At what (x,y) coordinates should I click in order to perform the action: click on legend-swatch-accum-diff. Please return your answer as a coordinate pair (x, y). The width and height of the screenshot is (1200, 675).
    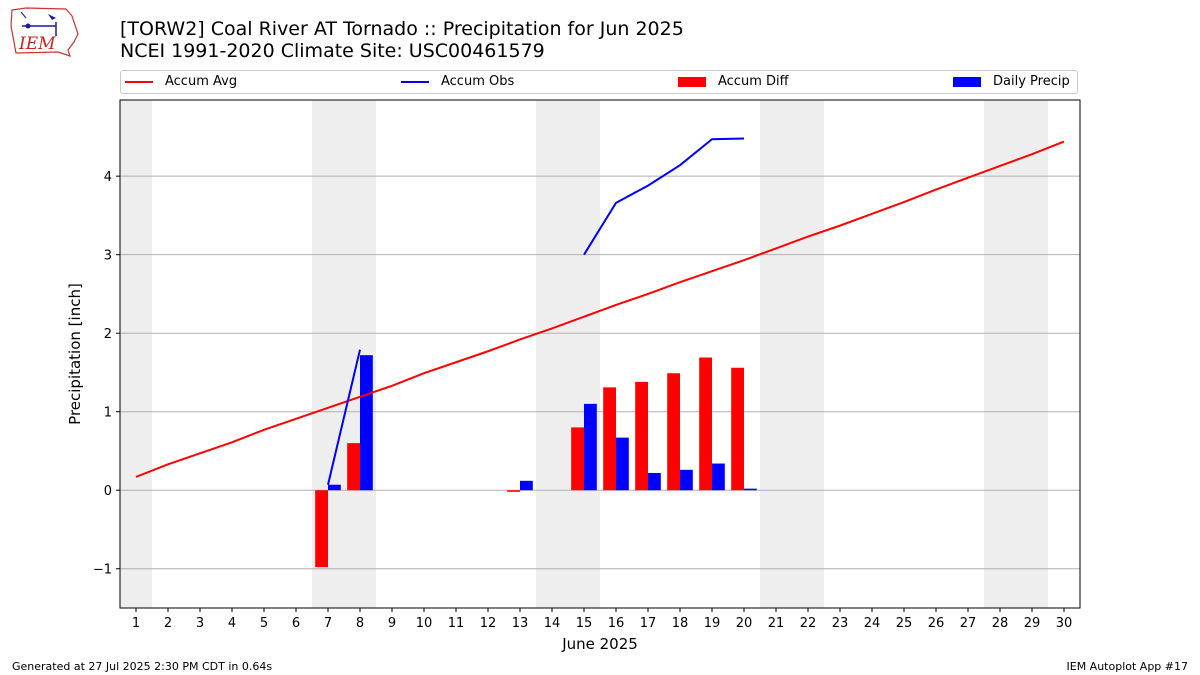
    Looking at the image, I should click on (692, 81).